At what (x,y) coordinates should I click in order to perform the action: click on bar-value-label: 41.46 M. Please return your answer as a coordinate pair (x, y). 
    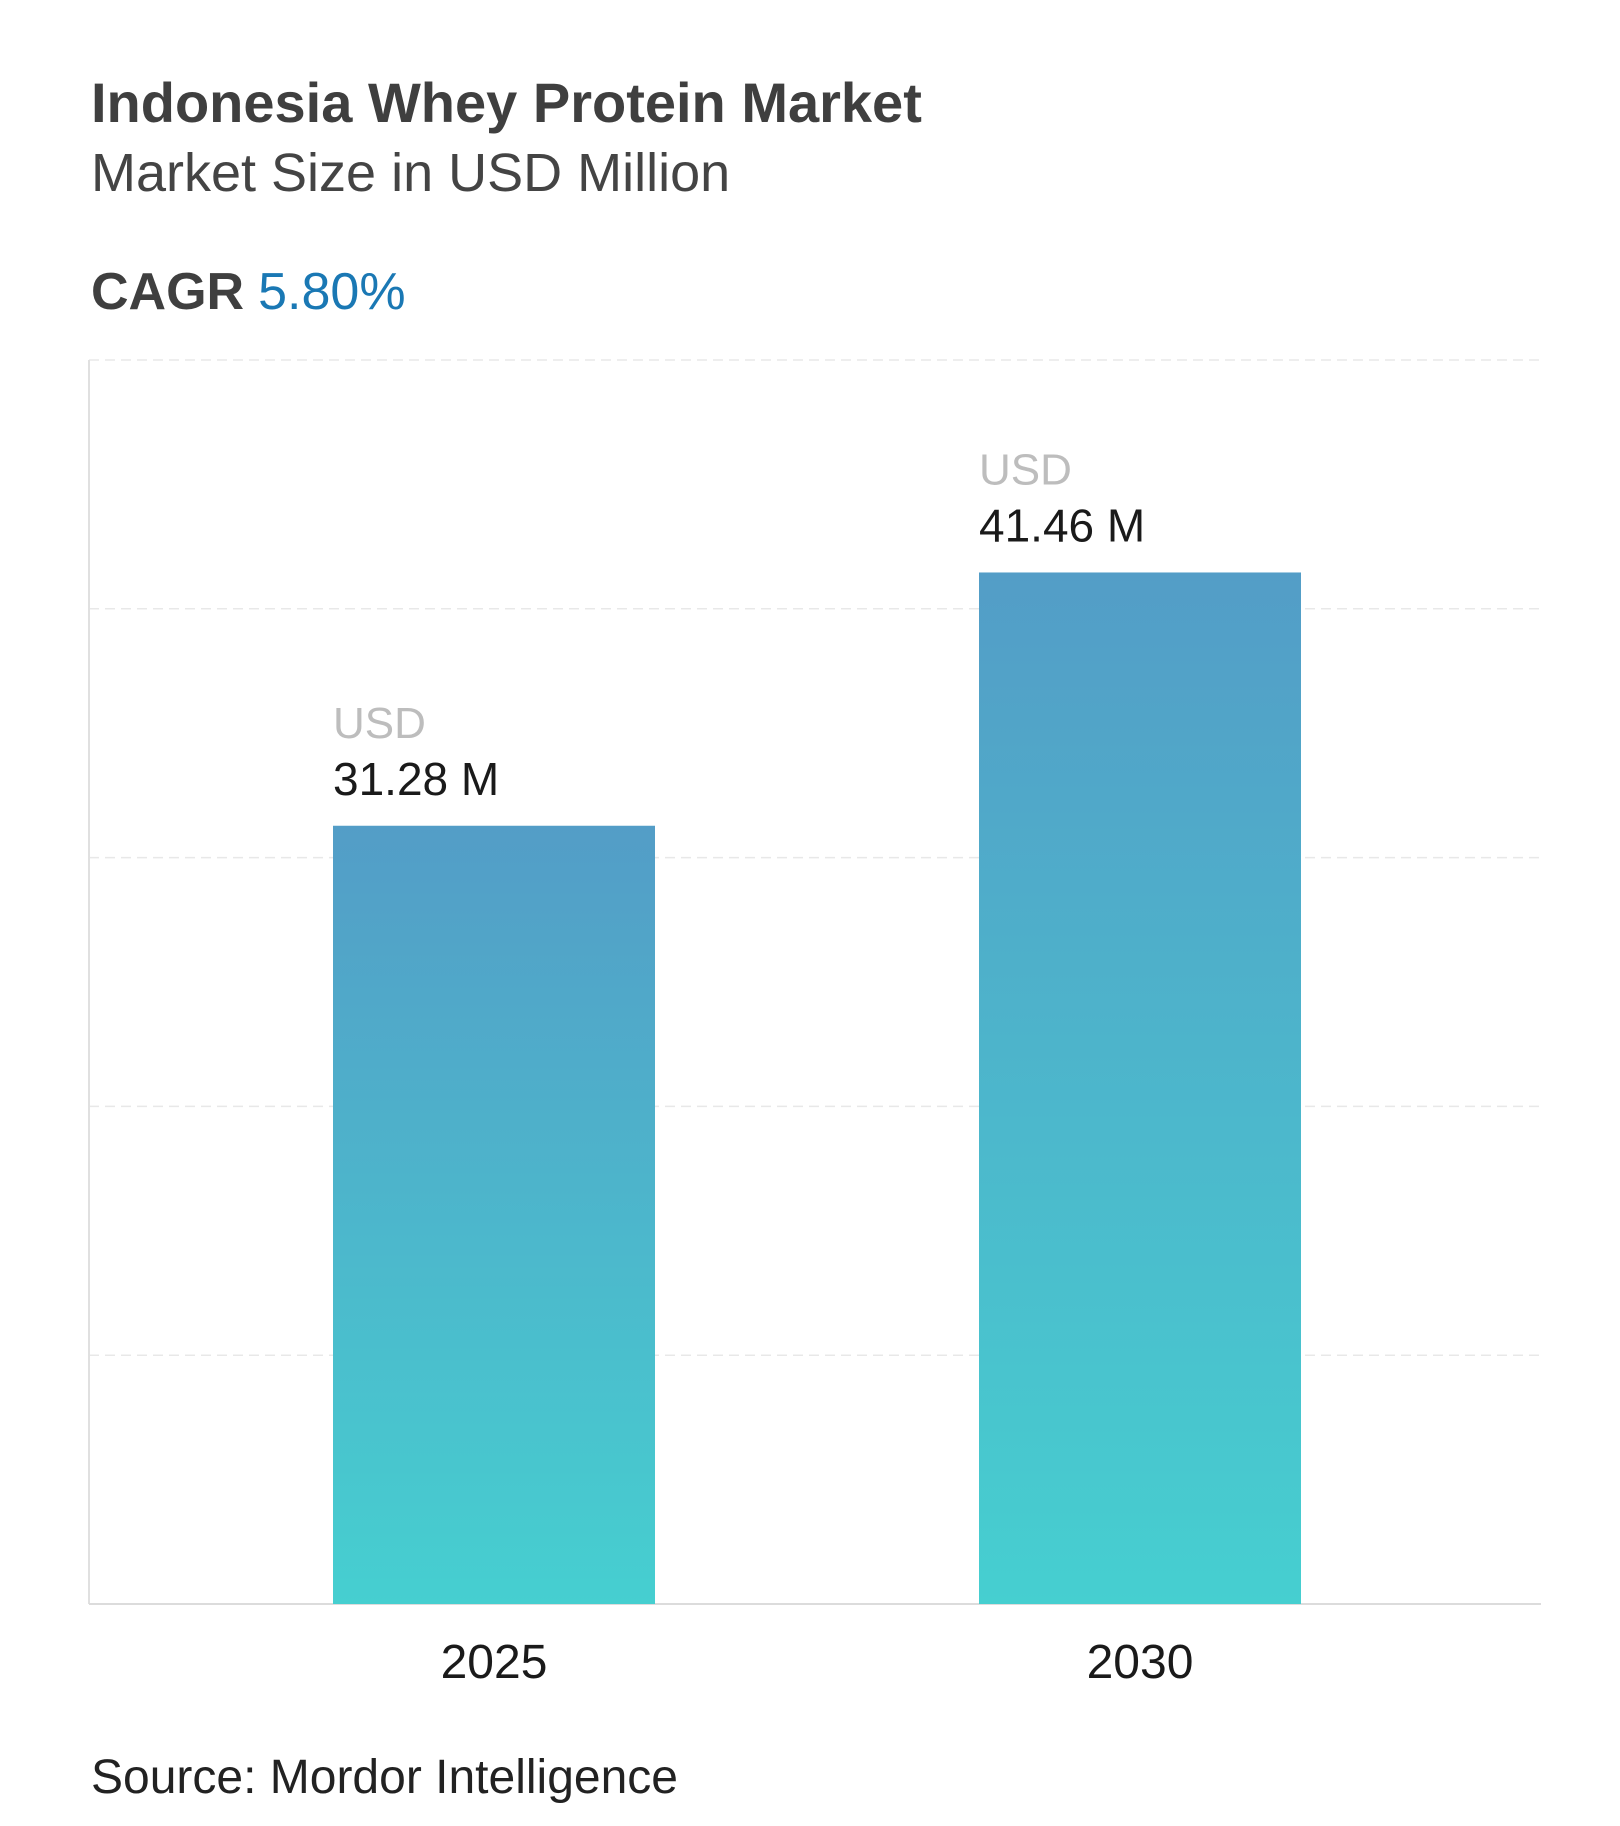
    Looking at the image, I should click on (1062, 525).